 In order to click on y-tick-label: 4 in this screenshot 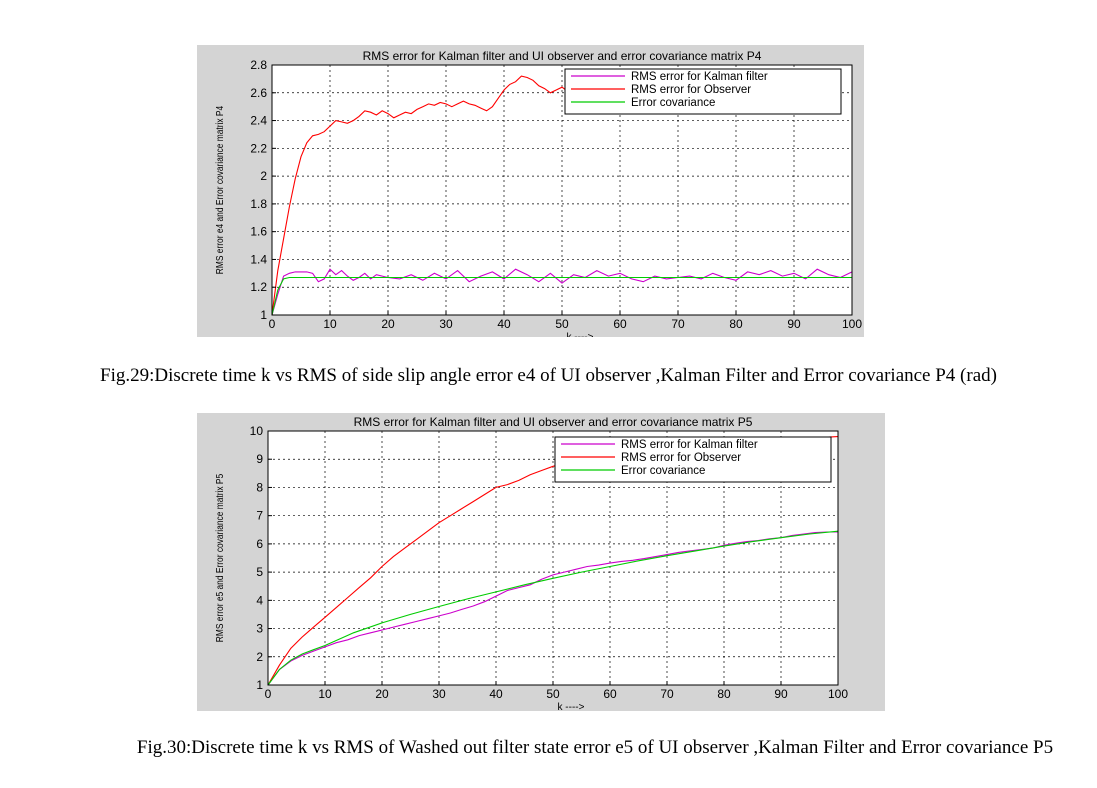, I will do `click(259, 600)`.